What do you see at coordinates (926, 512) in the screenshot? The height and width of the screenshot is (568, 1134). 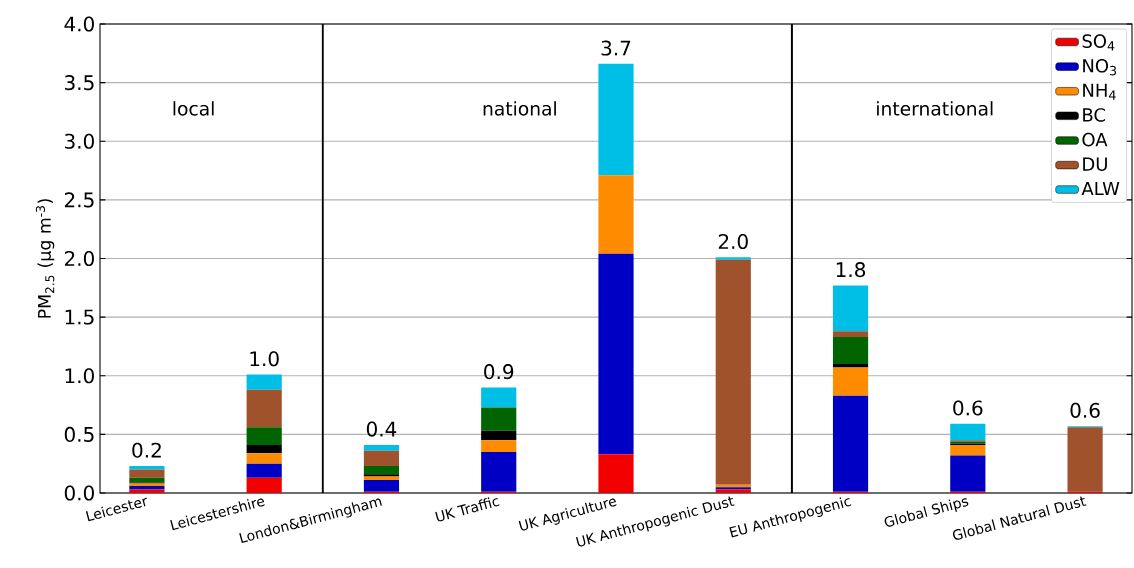 I see `x-tick-label: Global Ships` at bounding box center [926, 512].